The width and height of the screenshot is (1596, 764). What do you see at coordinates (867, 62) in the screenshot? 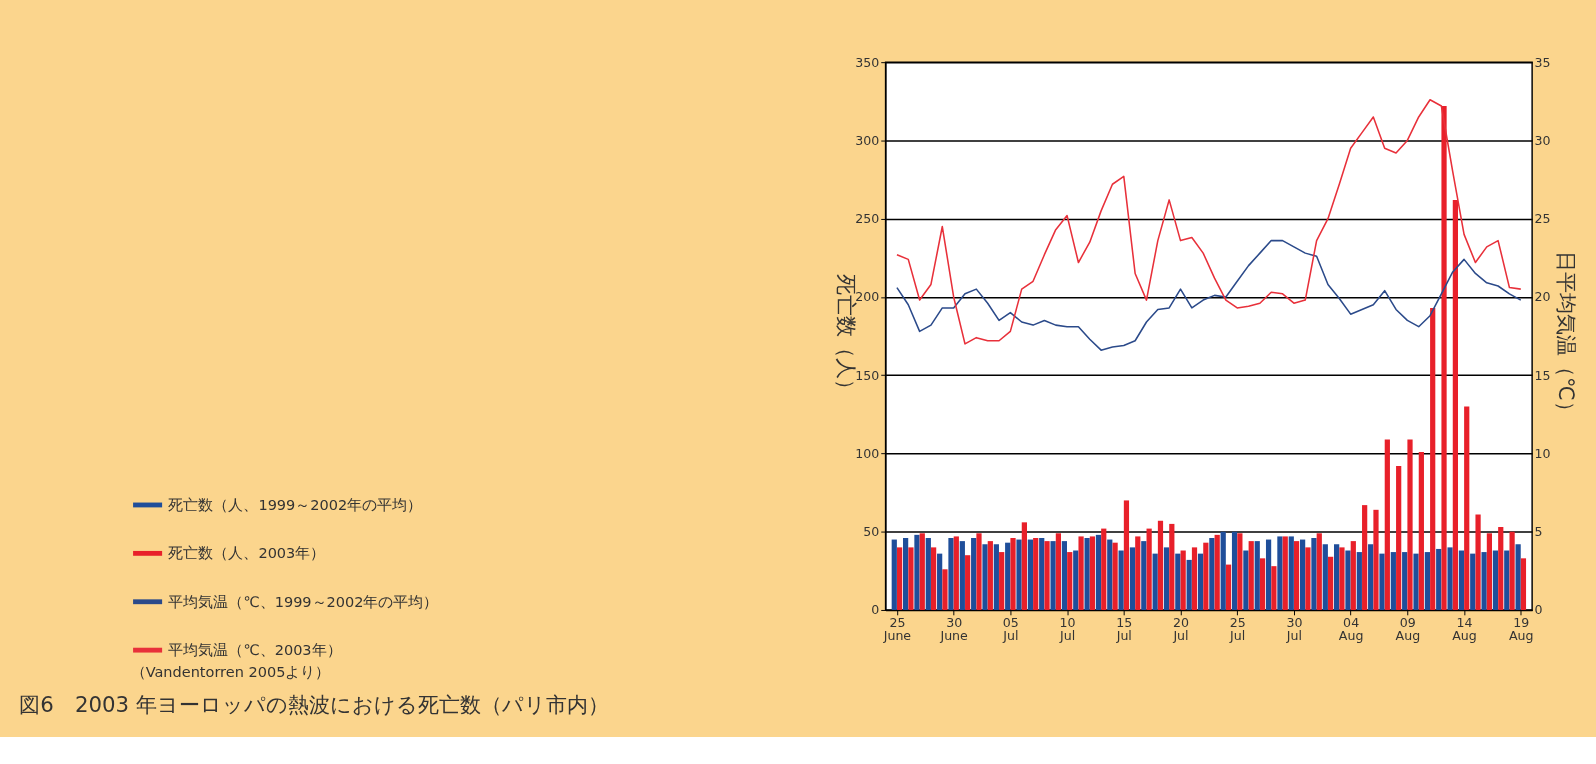
I see `y-tick-label: 350` at bounding box center [867, 62].